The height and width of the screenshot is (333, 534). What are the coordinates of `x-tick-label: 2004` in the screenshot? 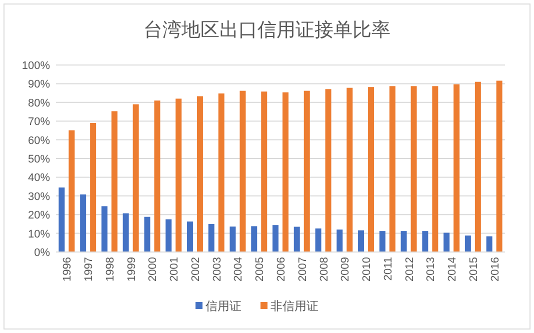 It's located at (238, 269).